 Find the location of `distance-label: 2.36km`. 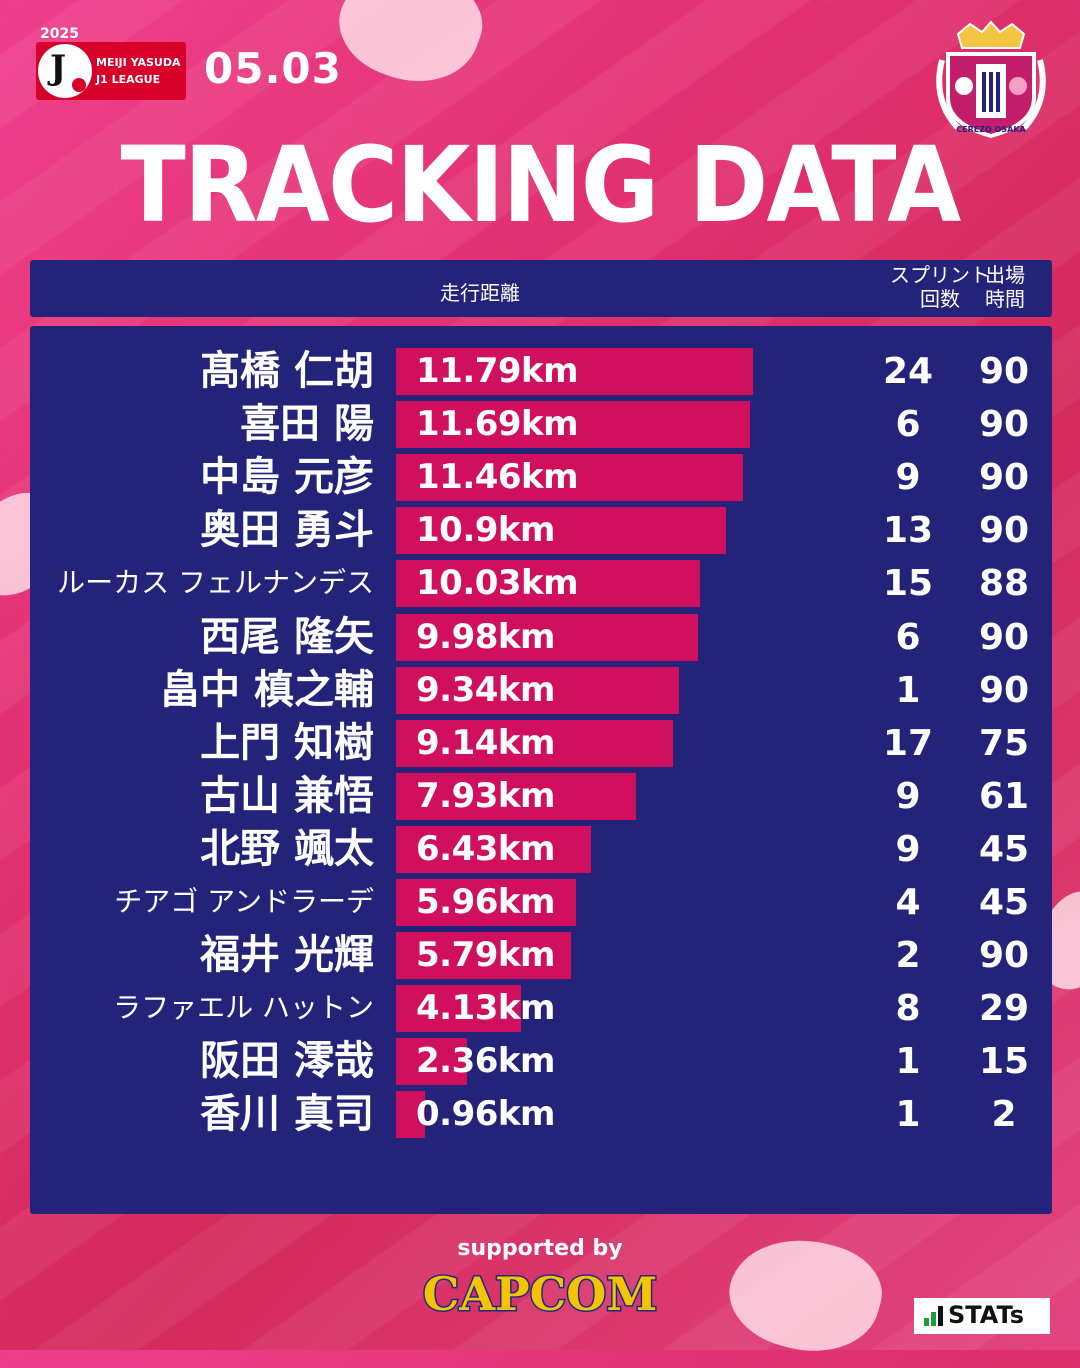

distance-label: 2.36km is located at coordinates (485, 1061).